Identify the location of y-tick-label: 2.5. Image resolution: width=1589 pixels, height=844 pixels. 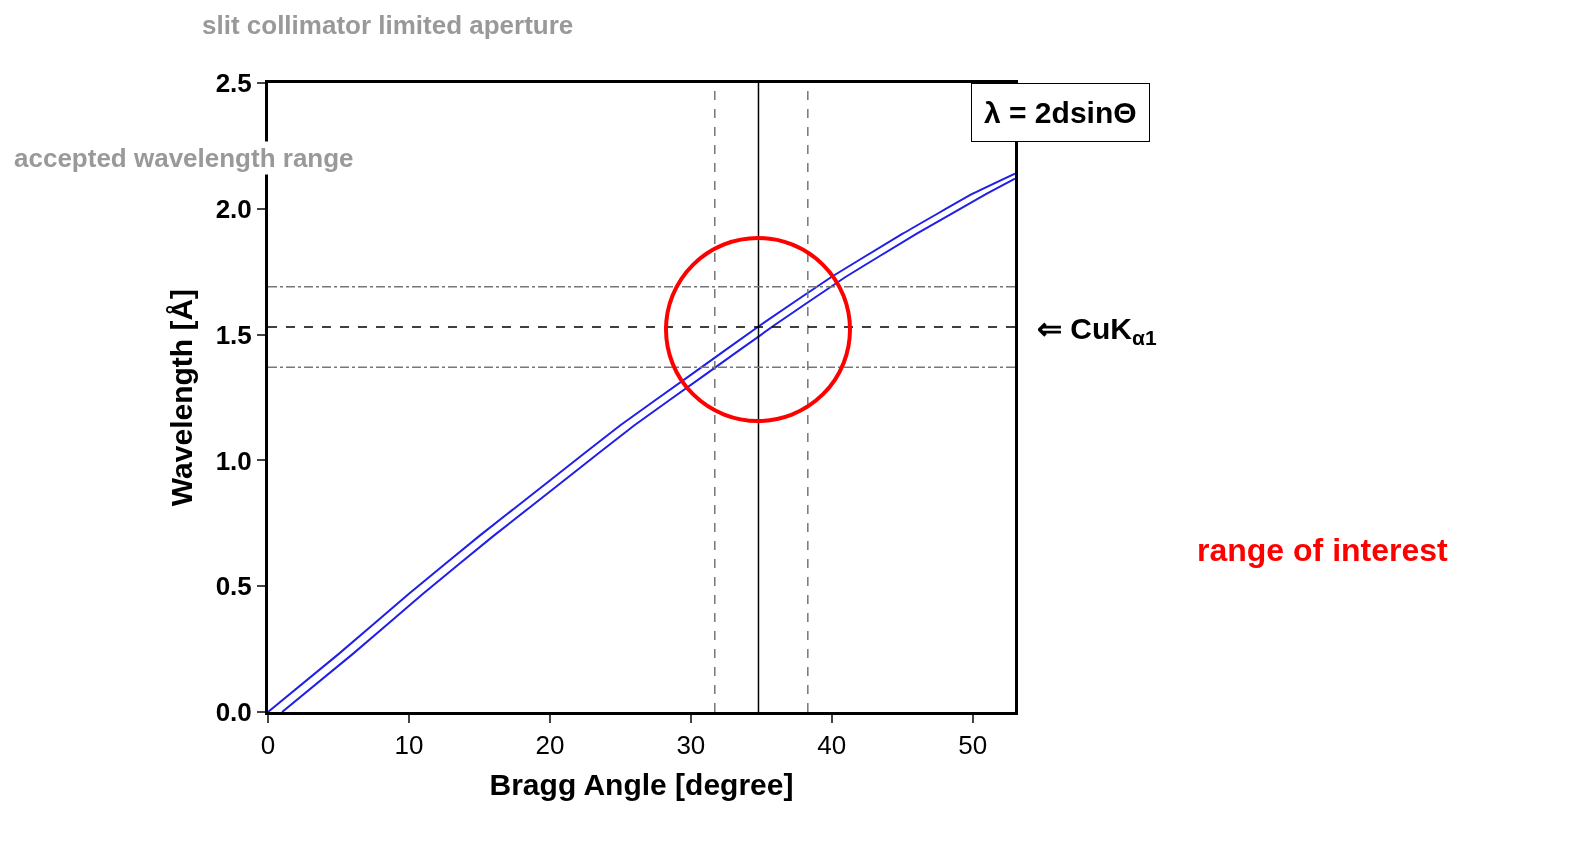
(233, 83).